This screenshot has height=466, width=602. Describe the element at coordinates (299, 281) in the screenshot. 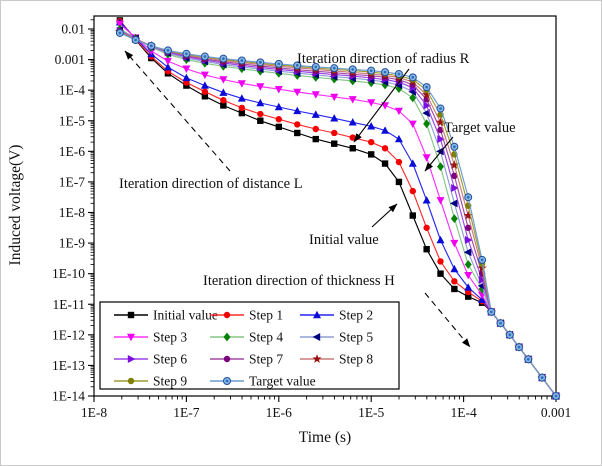

I see `annotation-text: Iteration direction of thickness H` at that location.